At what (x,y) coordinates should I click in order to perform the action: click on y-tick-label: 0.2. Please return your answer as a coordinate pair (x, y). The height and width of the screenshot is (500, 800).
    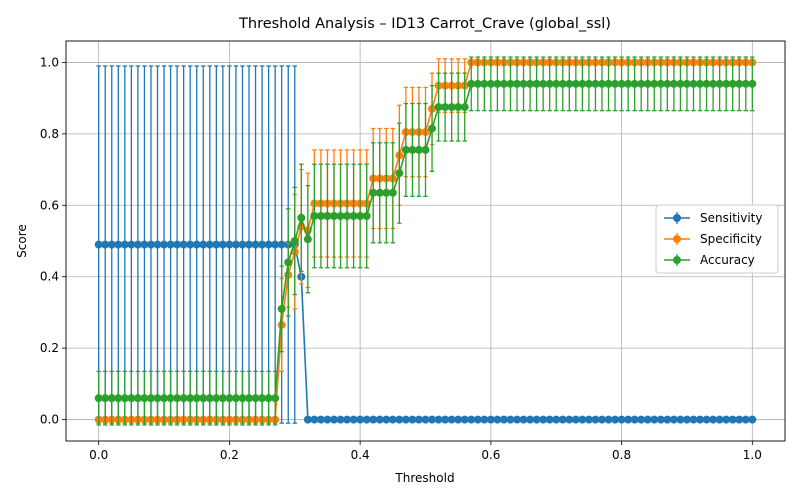
    Looking at the image, I should click on (49, 348).